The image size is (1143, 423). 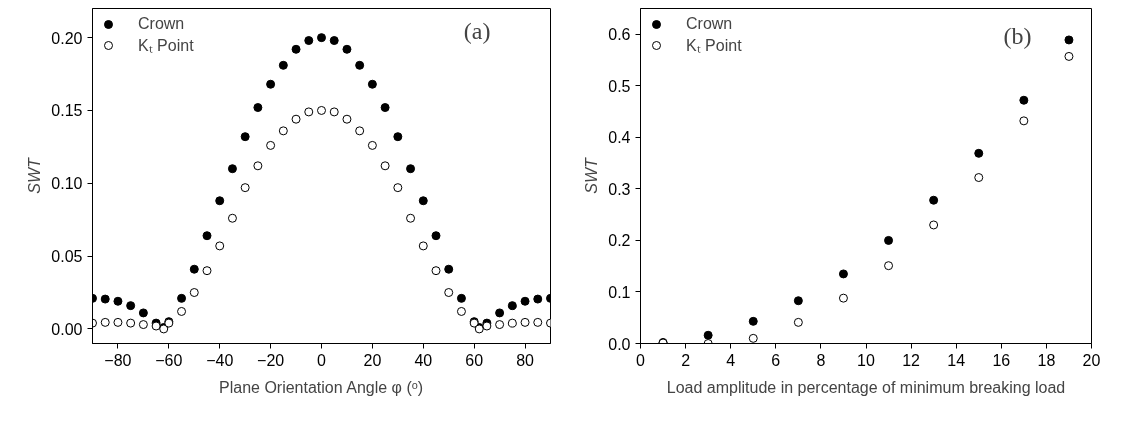 I want to click on x-tick-label: 40, so click(x=423, y=360).